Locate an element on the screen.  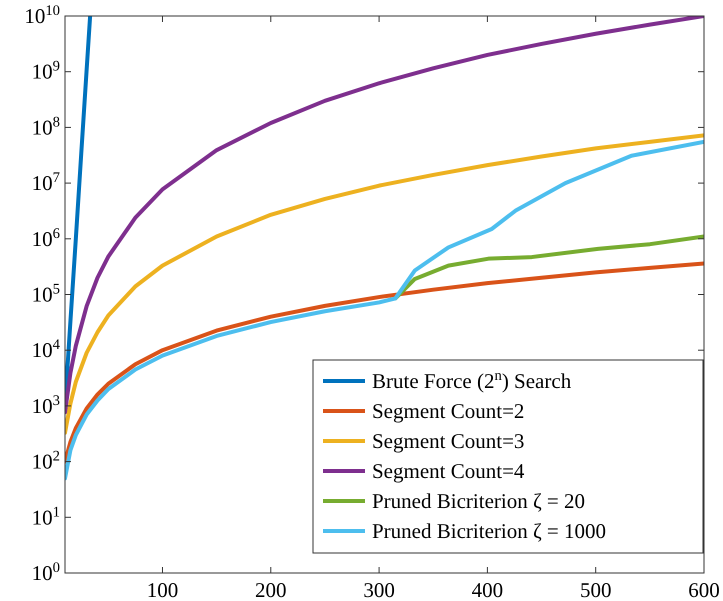
x-tick-label: 600 is located at coordinates (704, 589).